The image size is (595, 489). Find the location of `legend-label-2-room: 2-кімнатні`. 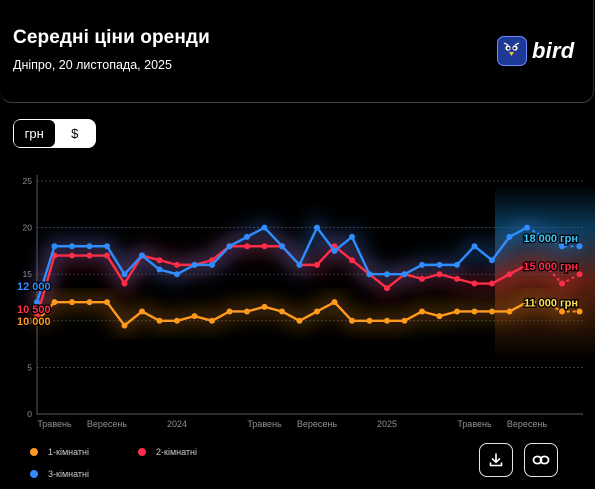

legend-label-2-room: 2-кімнатні is located at coordinates (176, 452).